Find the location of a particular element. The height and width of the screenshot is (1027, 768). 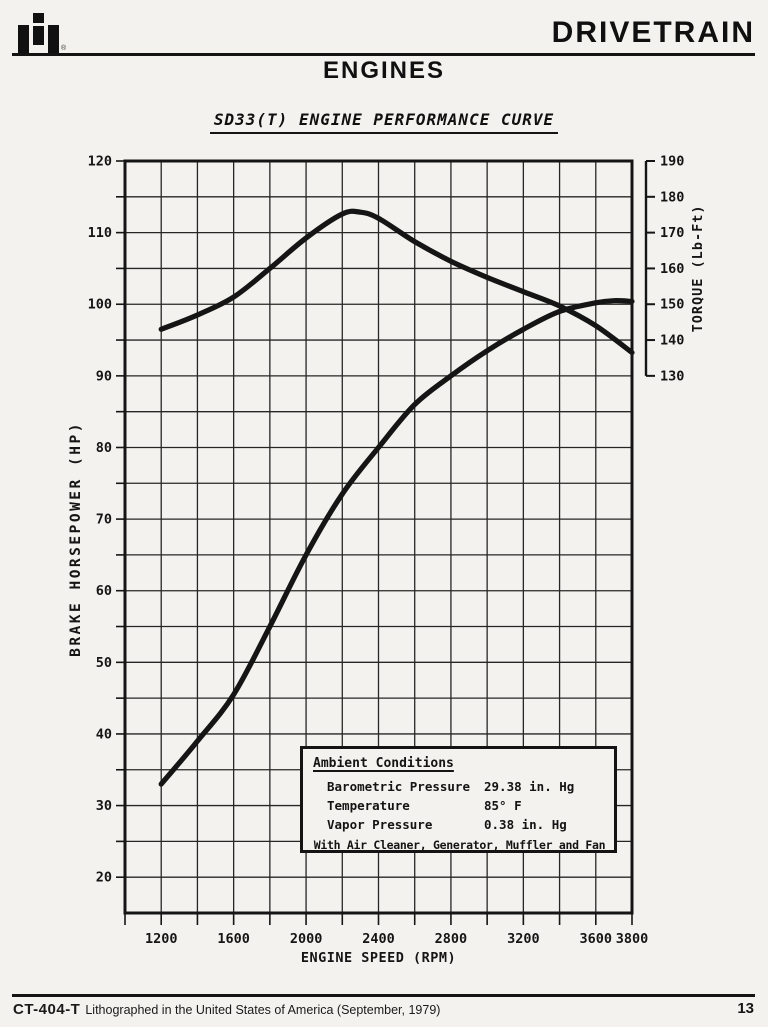

footer-divider is located at coordinates (383, 995).